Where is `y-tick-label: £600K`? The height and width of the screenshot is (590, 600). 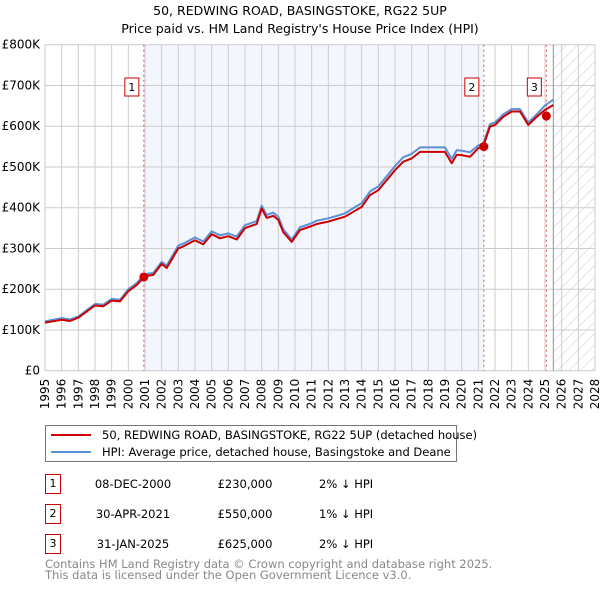
y-tick-label: £600K is located at coordinates (22, 126).